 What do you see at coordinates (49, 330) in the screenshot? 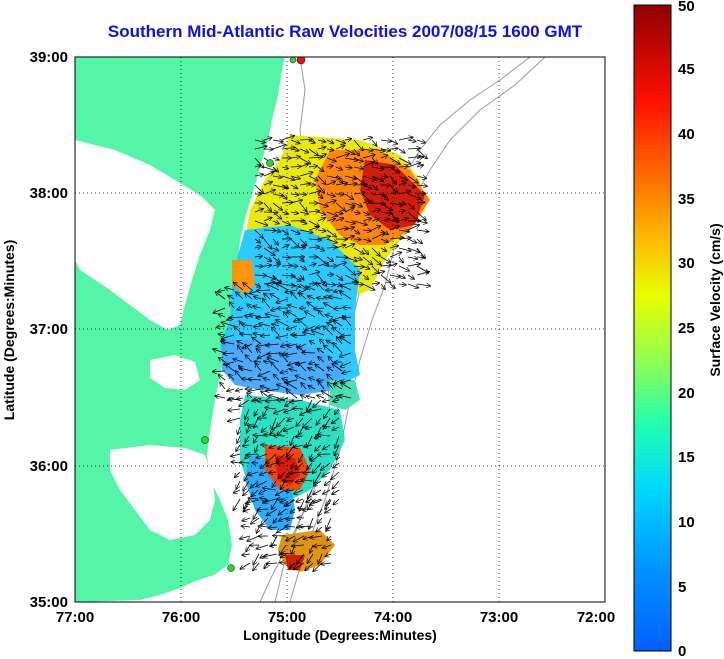
I see `y-axis-ticks: 39:00 38:00 37:00 36:00 35:00` at bounding box center [49, 330].